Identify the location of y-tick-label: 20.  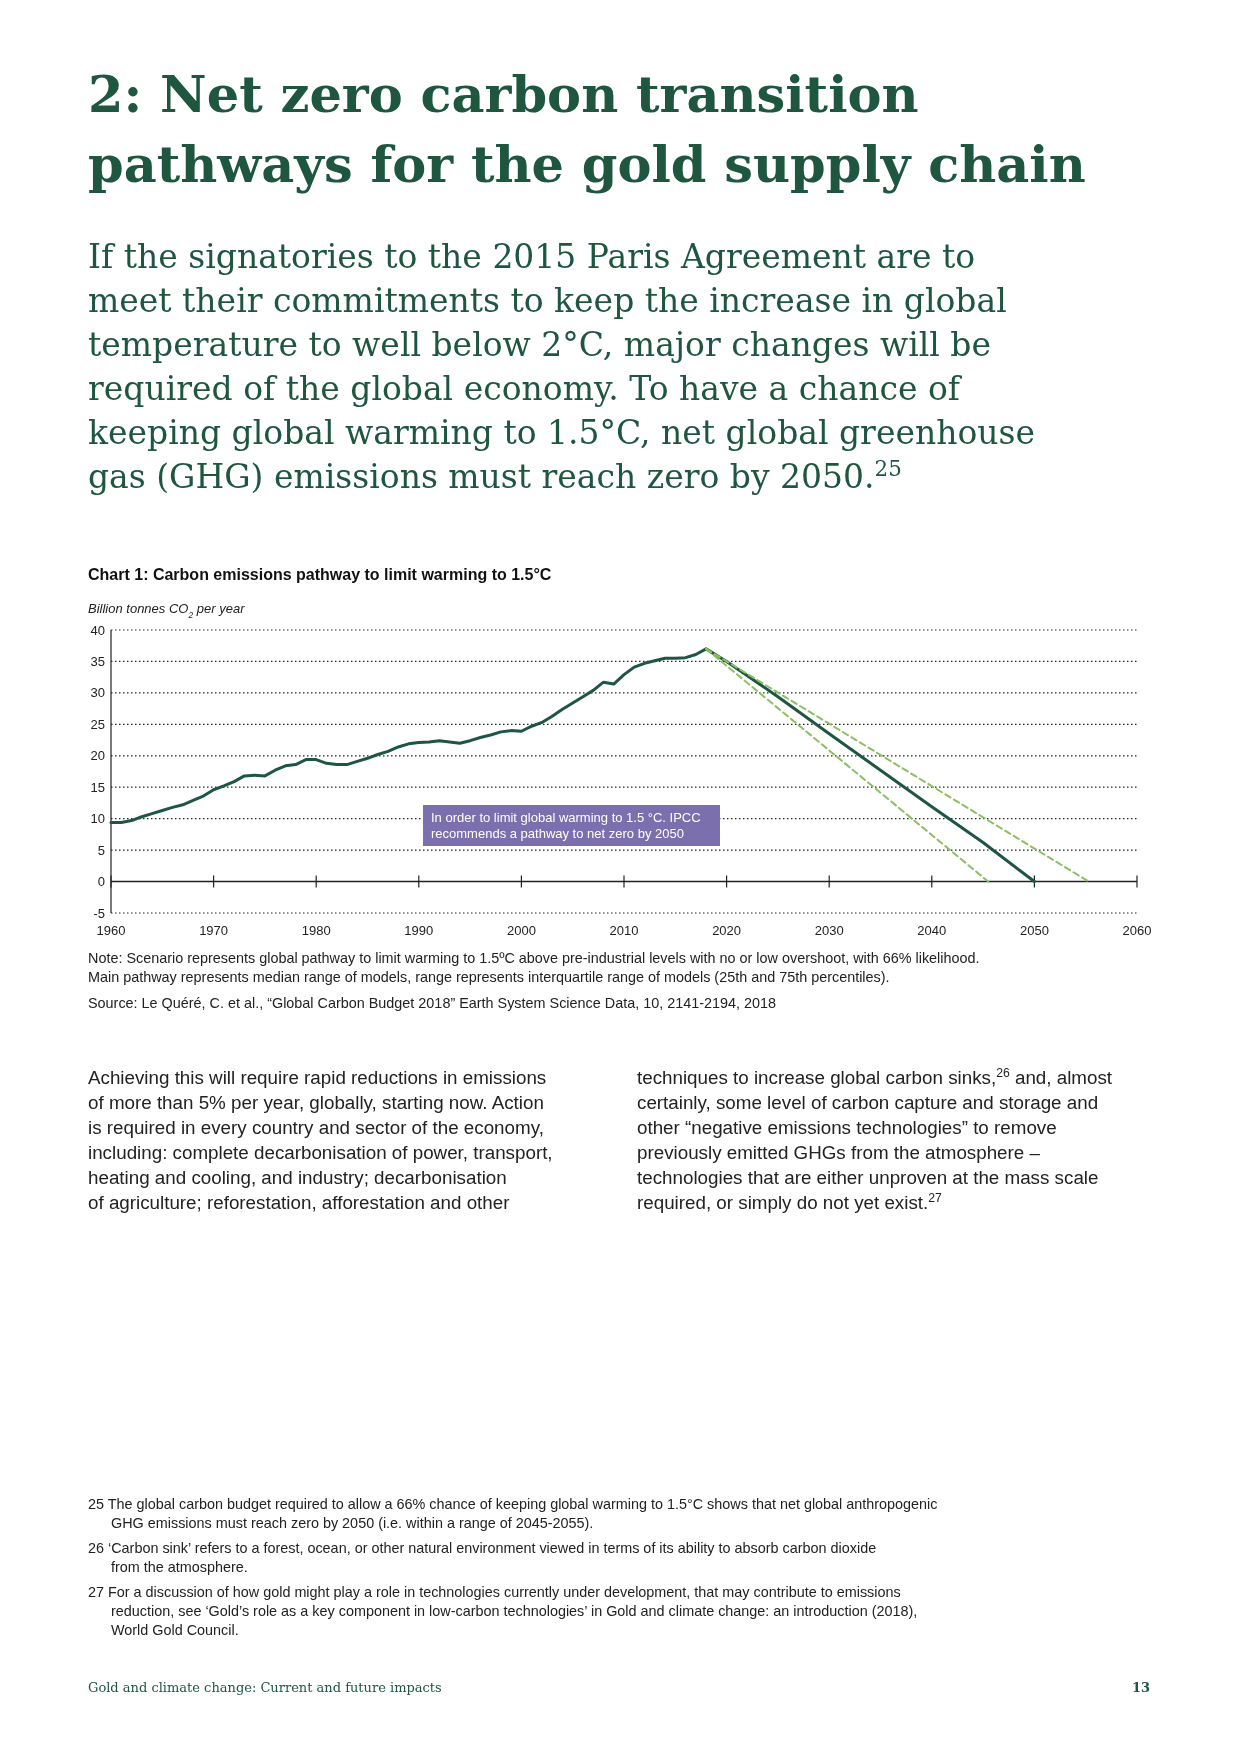
(97, 756).